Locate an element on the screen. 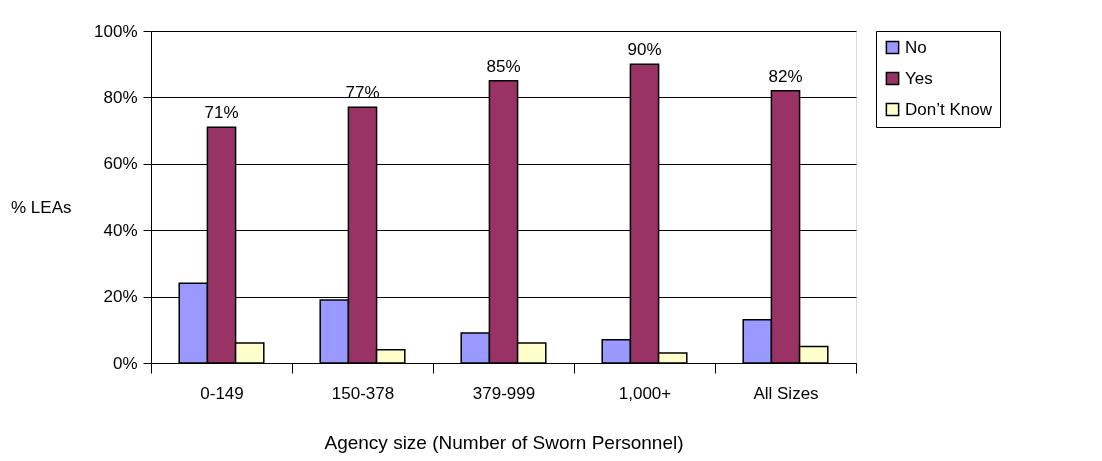 The image size is (1102, 461). y-tick-label: 40% is located at coordinates (120, 230).